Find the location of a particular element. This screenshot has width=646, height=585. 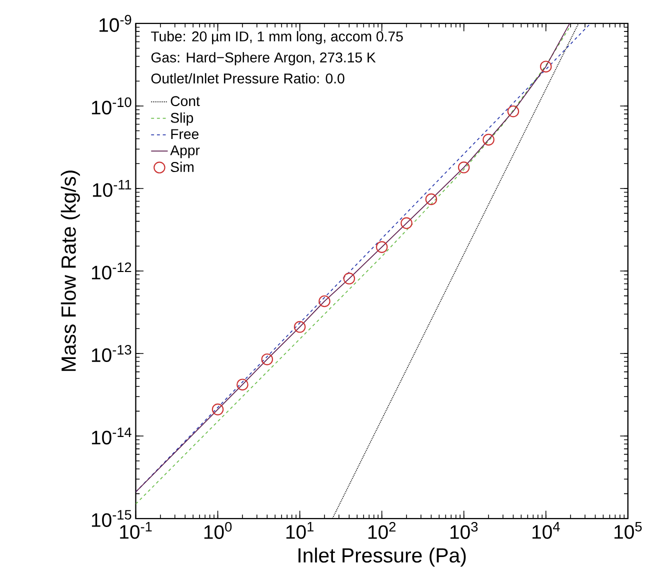

y-tick-label: 10$^{-13}$ is located at coordinates (112, 353).